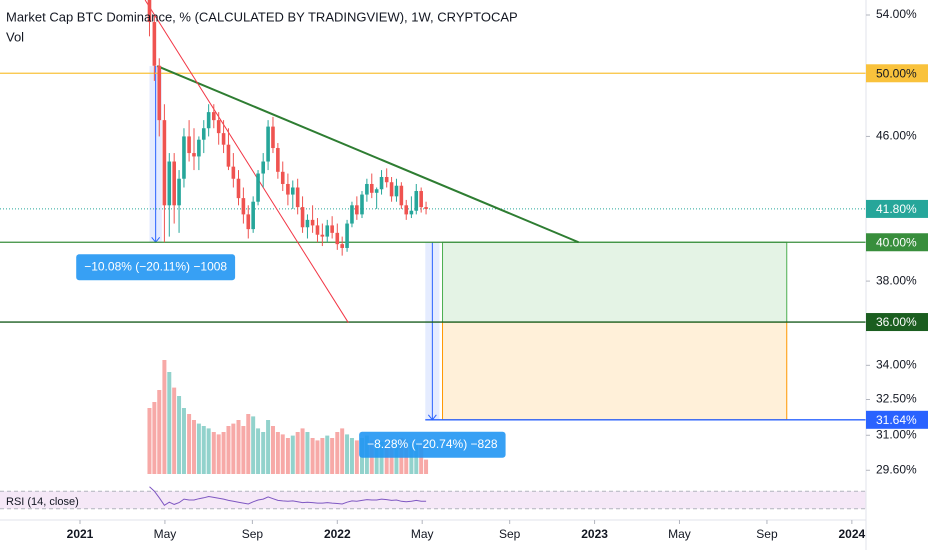  Describe the element at coordinates (896, 280) in the screenshot. I see `y-tick-label: 38.00%` at that location.